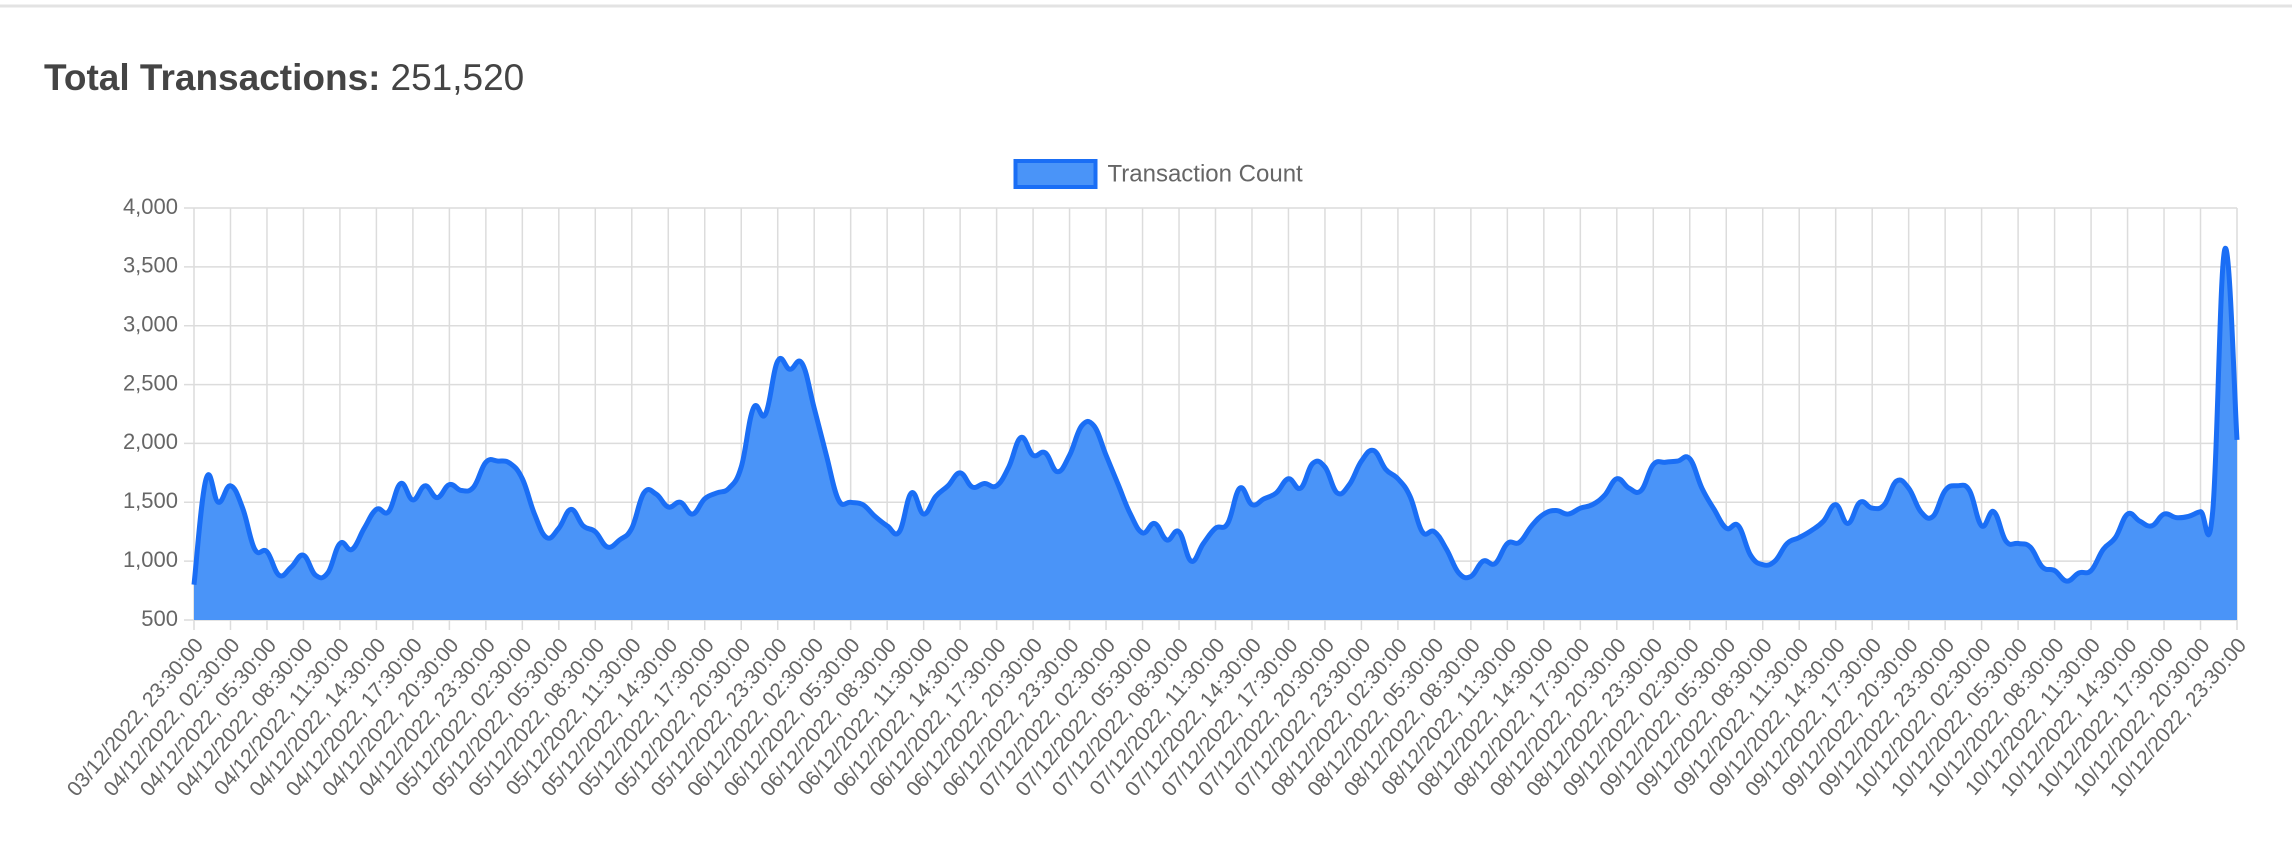 The image size is (2292, 846). I want to click on chart-title: Total Transactions: 251,520, so click(284, 77).